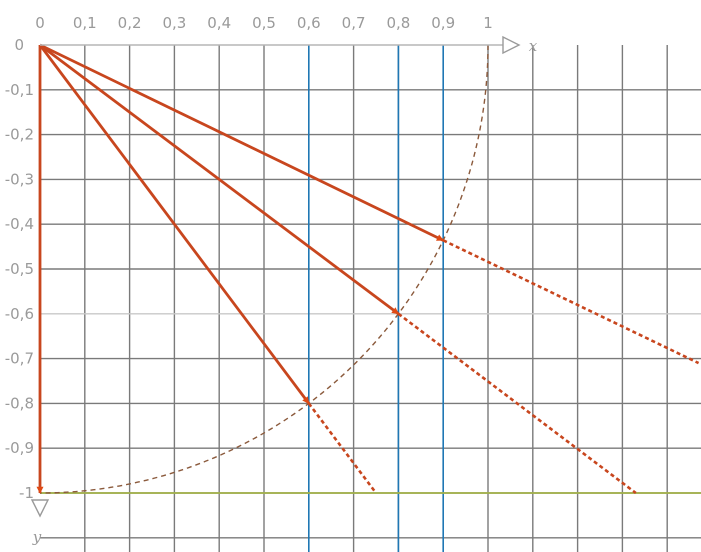  I want to click on x-axis-arrow-icon, so click(511, 45).